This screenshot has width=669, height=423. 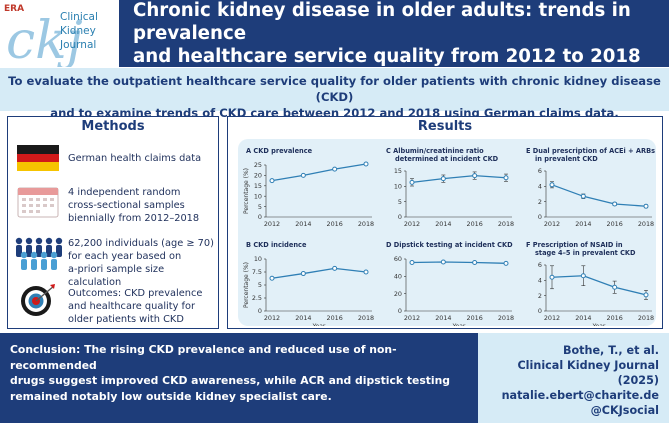 What do you see at coordinates (624, 410) in the screenshot?
I see `social-handle: @CKJsocial` at bounding box center [624, 410].